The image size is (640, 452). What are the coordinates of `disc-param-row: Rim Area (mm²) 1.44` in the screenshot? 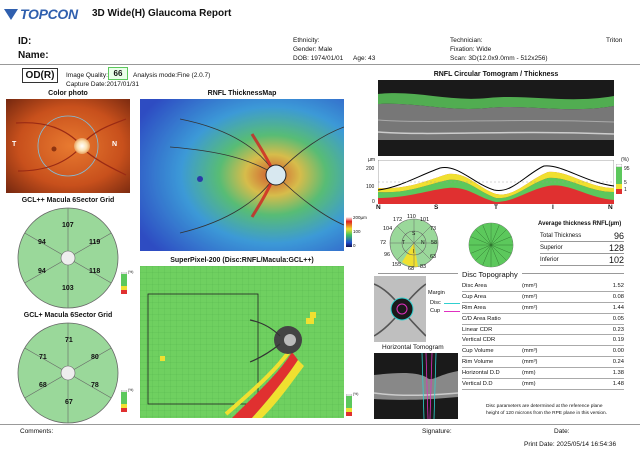 It's located at (543, 308).